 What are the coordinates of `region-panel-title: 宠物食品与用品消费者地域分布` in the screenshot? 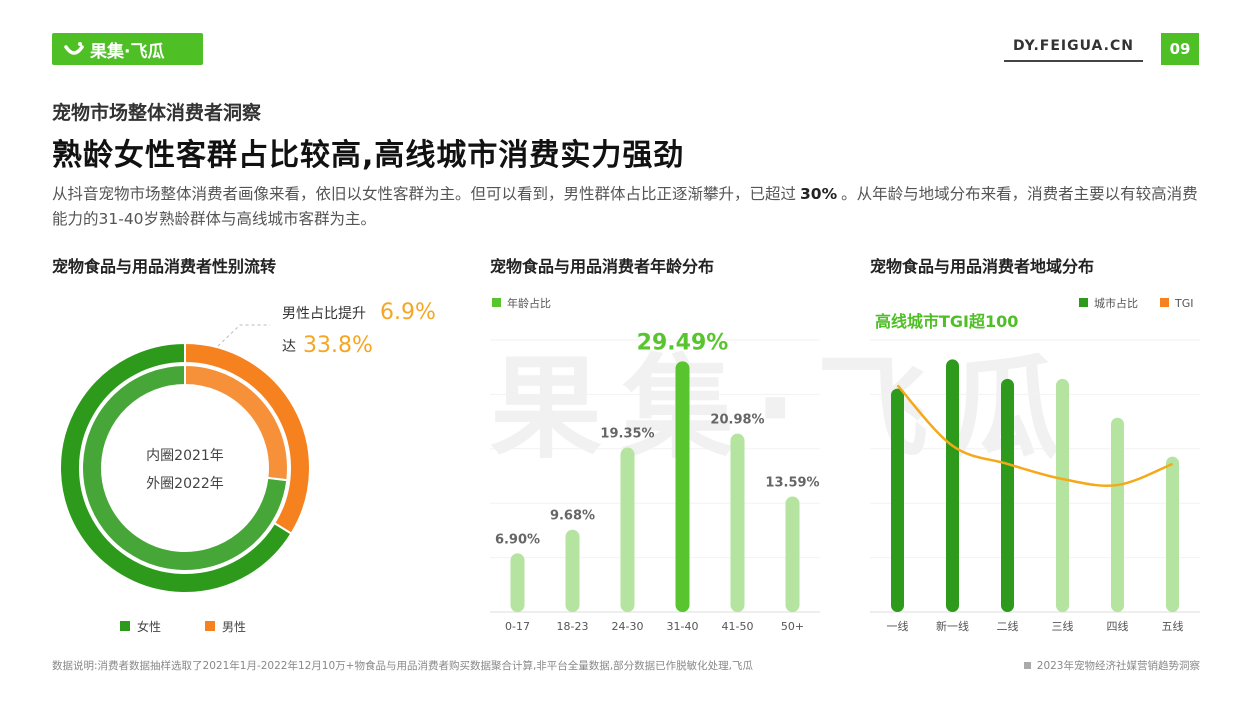 It's located at (982, 266).